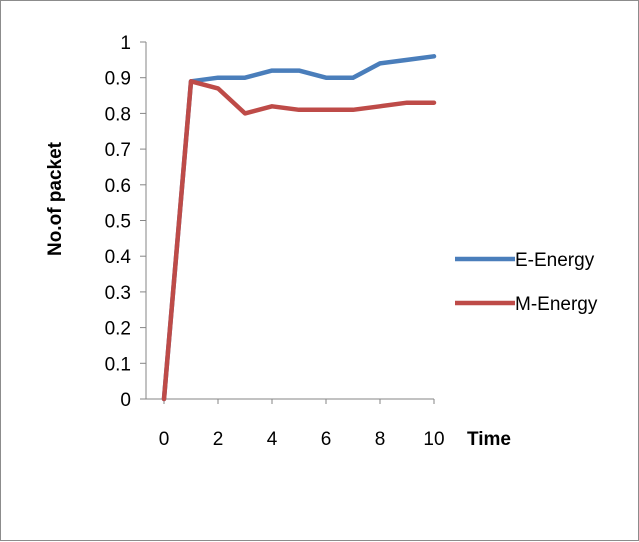  I want to click on legend-label: M-Energy, so click(556, 304).